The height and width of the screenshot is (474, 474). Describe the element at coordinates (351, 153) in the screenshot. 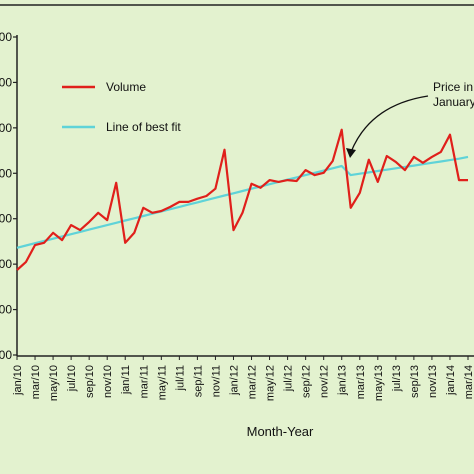

I see `arrow-head` at that location.